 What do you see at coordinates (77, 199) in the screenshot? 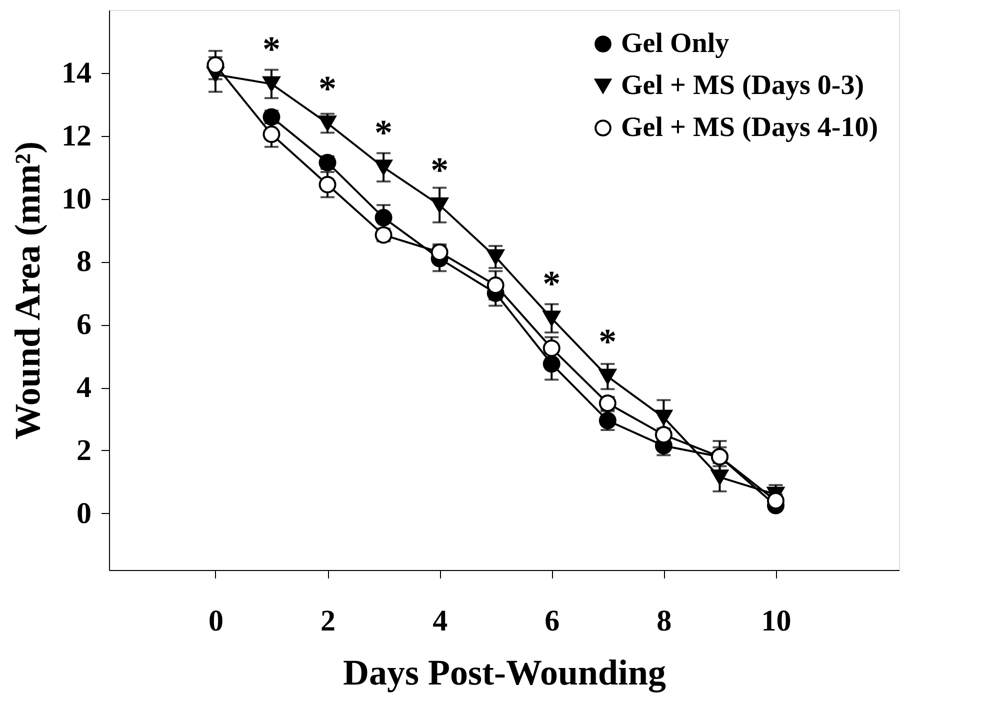
I see `y-tick-label: 10` at bounding box center [77, 199].